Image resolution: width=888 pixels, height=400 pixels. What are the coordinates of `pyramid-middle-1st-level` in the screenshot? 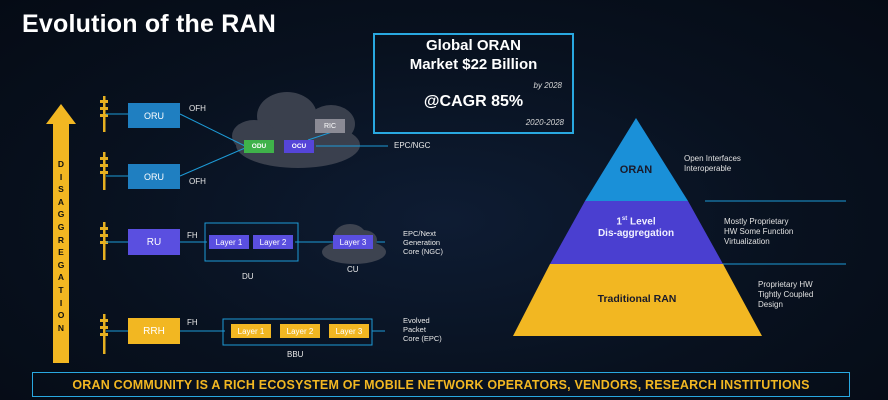 It's located at (636, 232).